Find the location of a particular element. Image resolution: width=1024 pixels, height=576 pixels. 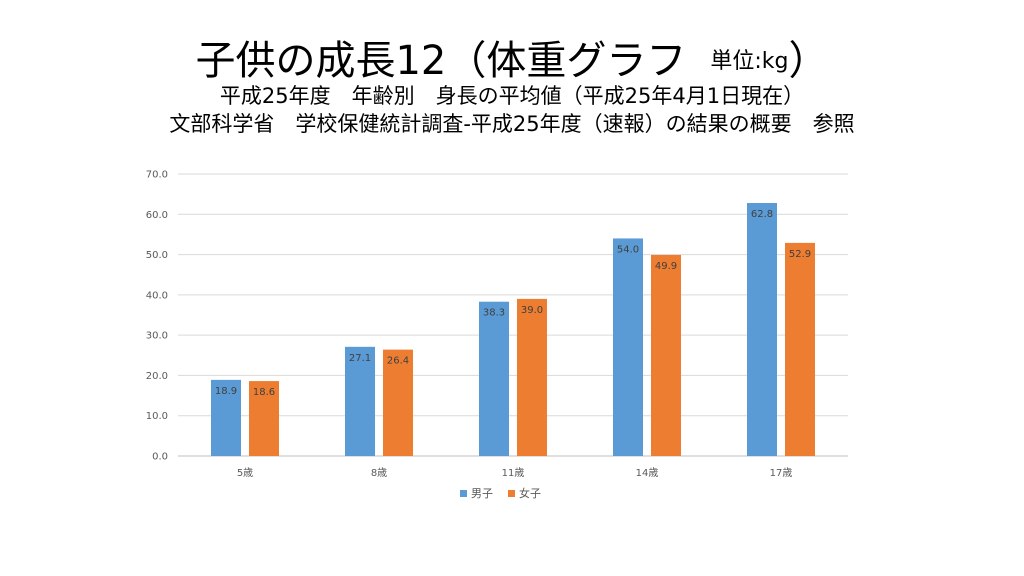

y-tick-label: 30.0 is located at coordinates (157, 336).